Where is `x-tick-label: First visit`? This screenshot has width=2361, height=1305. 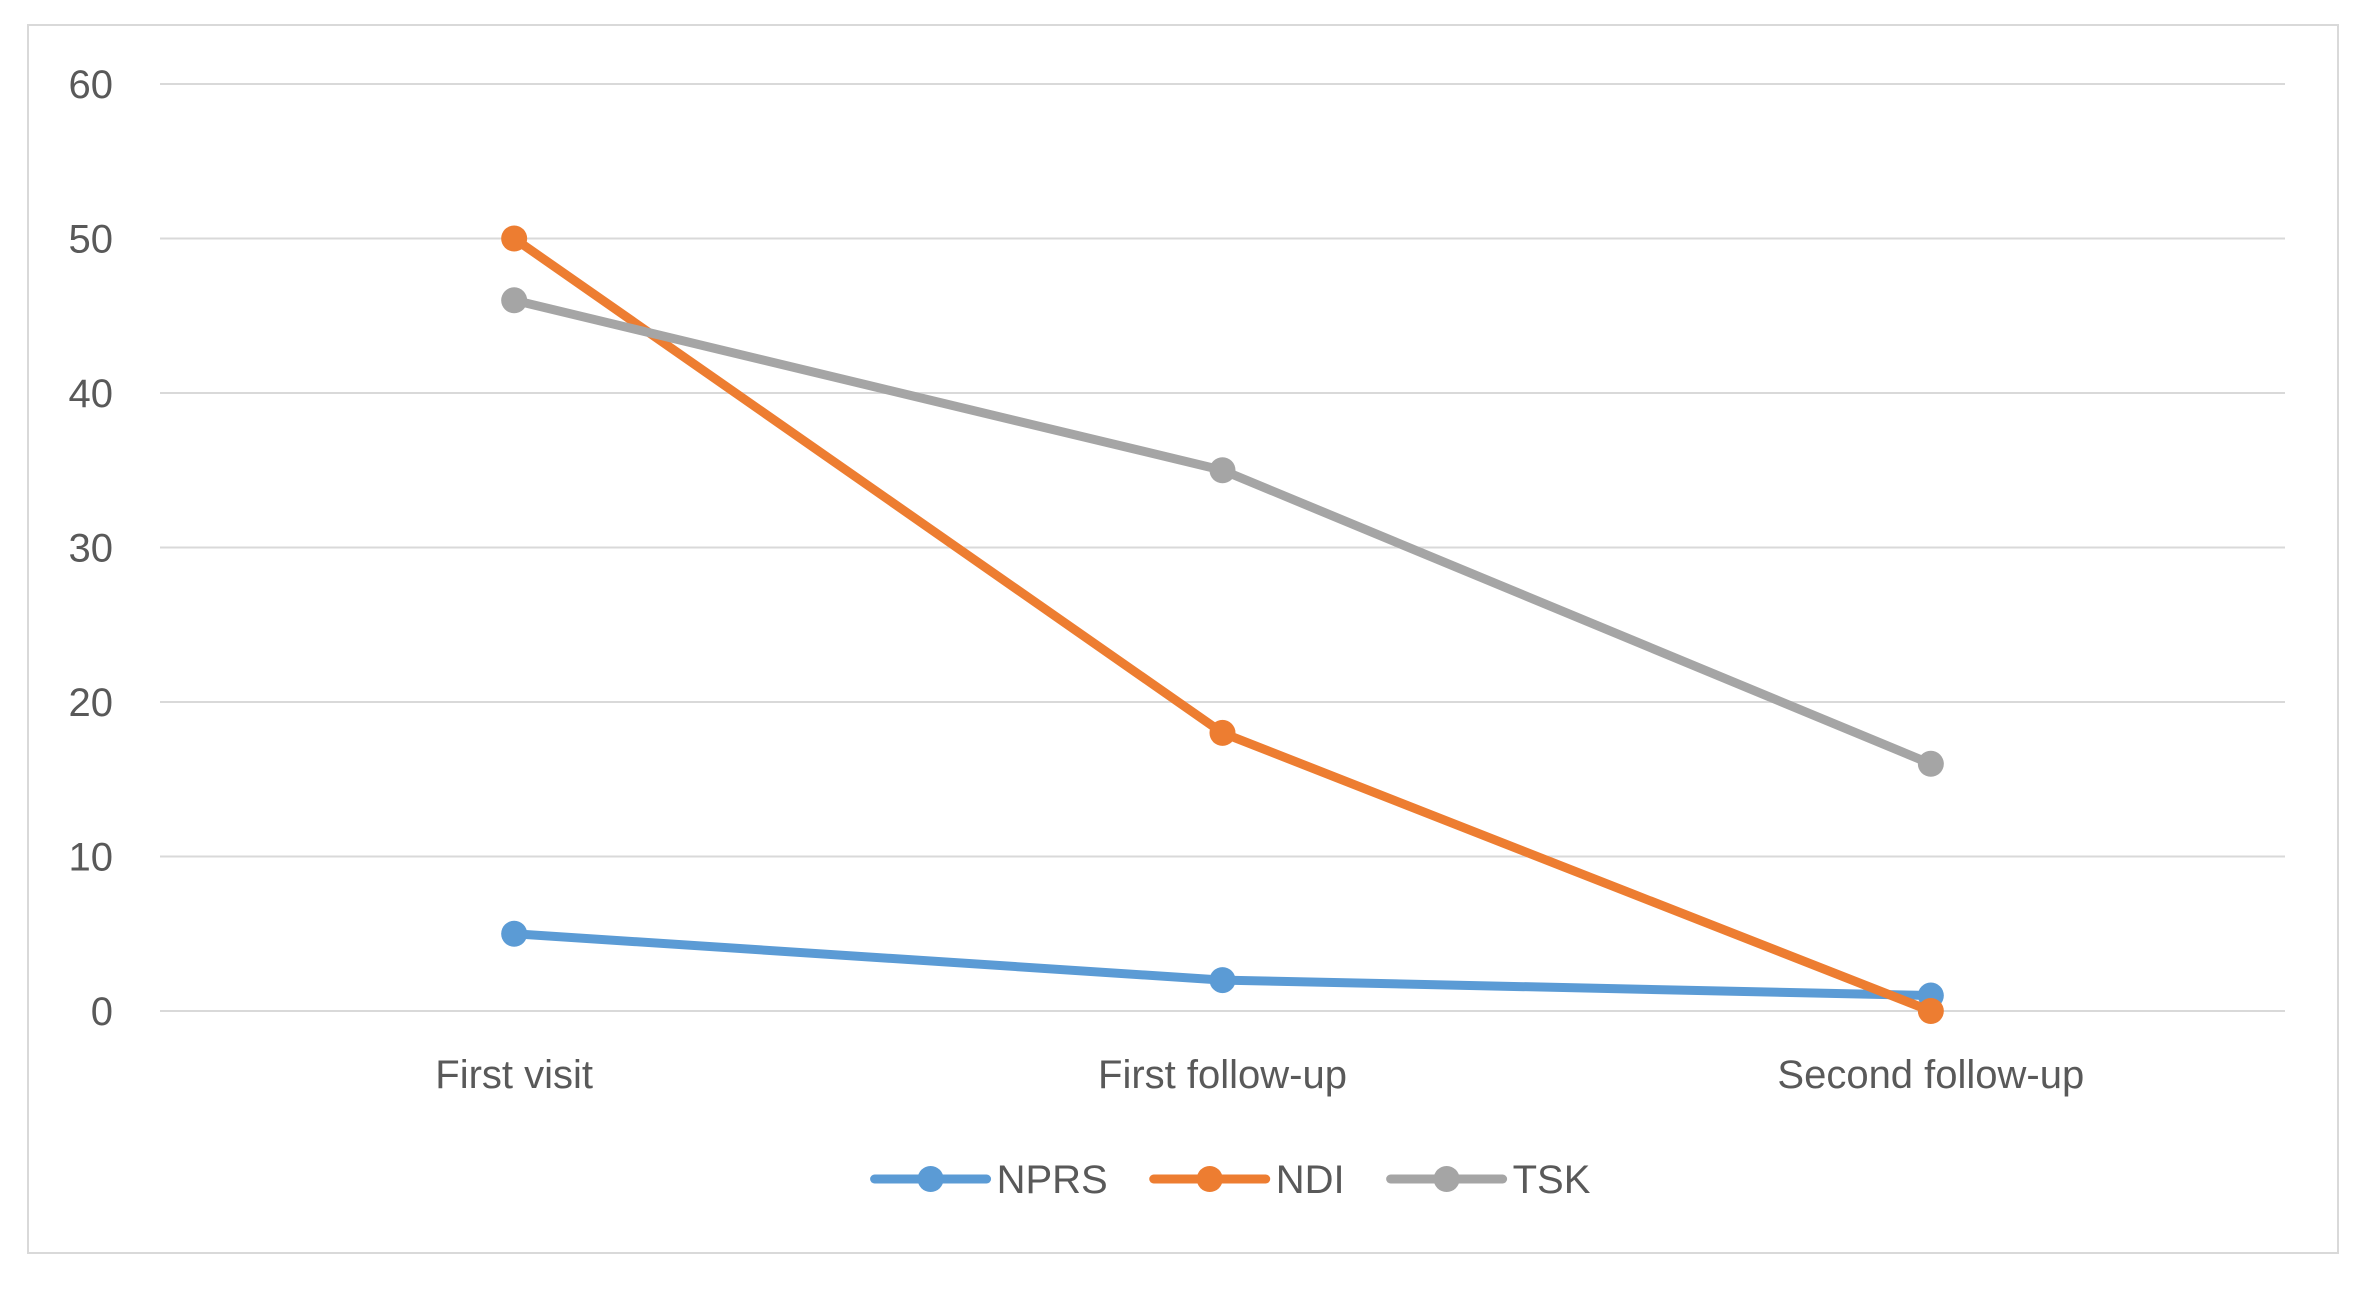
x-tick-label: First visit is located at coordinates (514, 1075).